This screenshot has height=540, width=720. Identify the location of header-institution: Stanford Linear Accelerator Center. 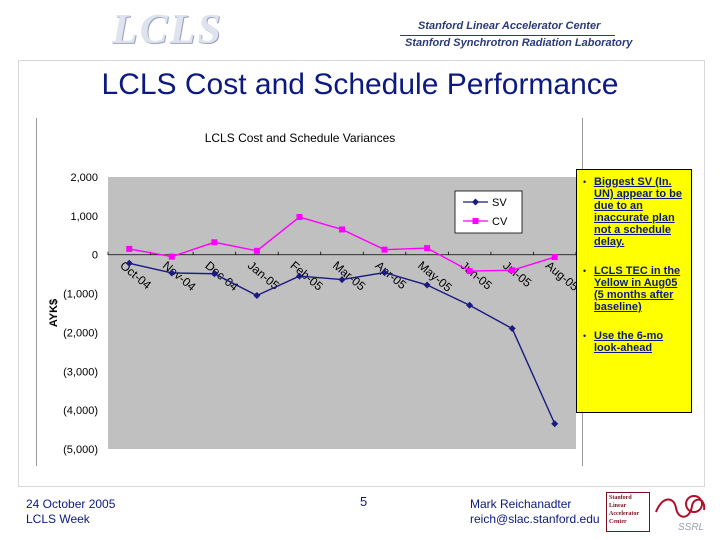
(509, 26).